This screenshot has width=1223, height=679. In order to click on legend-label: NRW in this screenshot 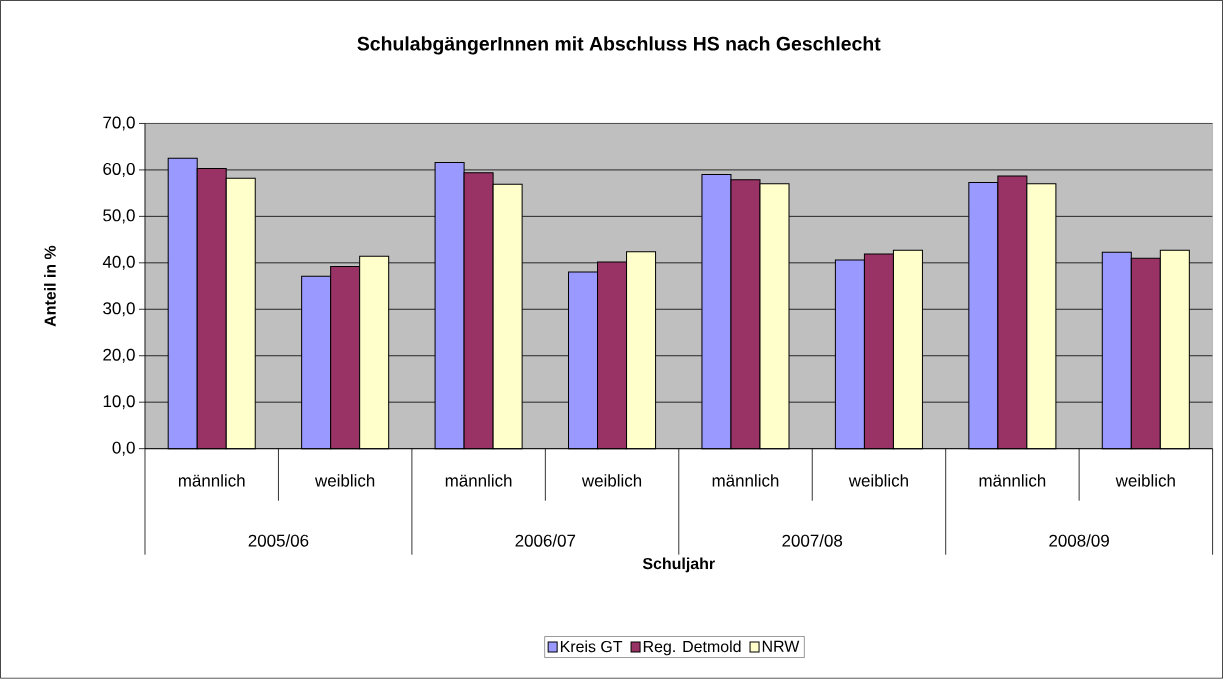, I will do `click(781, 646)`.